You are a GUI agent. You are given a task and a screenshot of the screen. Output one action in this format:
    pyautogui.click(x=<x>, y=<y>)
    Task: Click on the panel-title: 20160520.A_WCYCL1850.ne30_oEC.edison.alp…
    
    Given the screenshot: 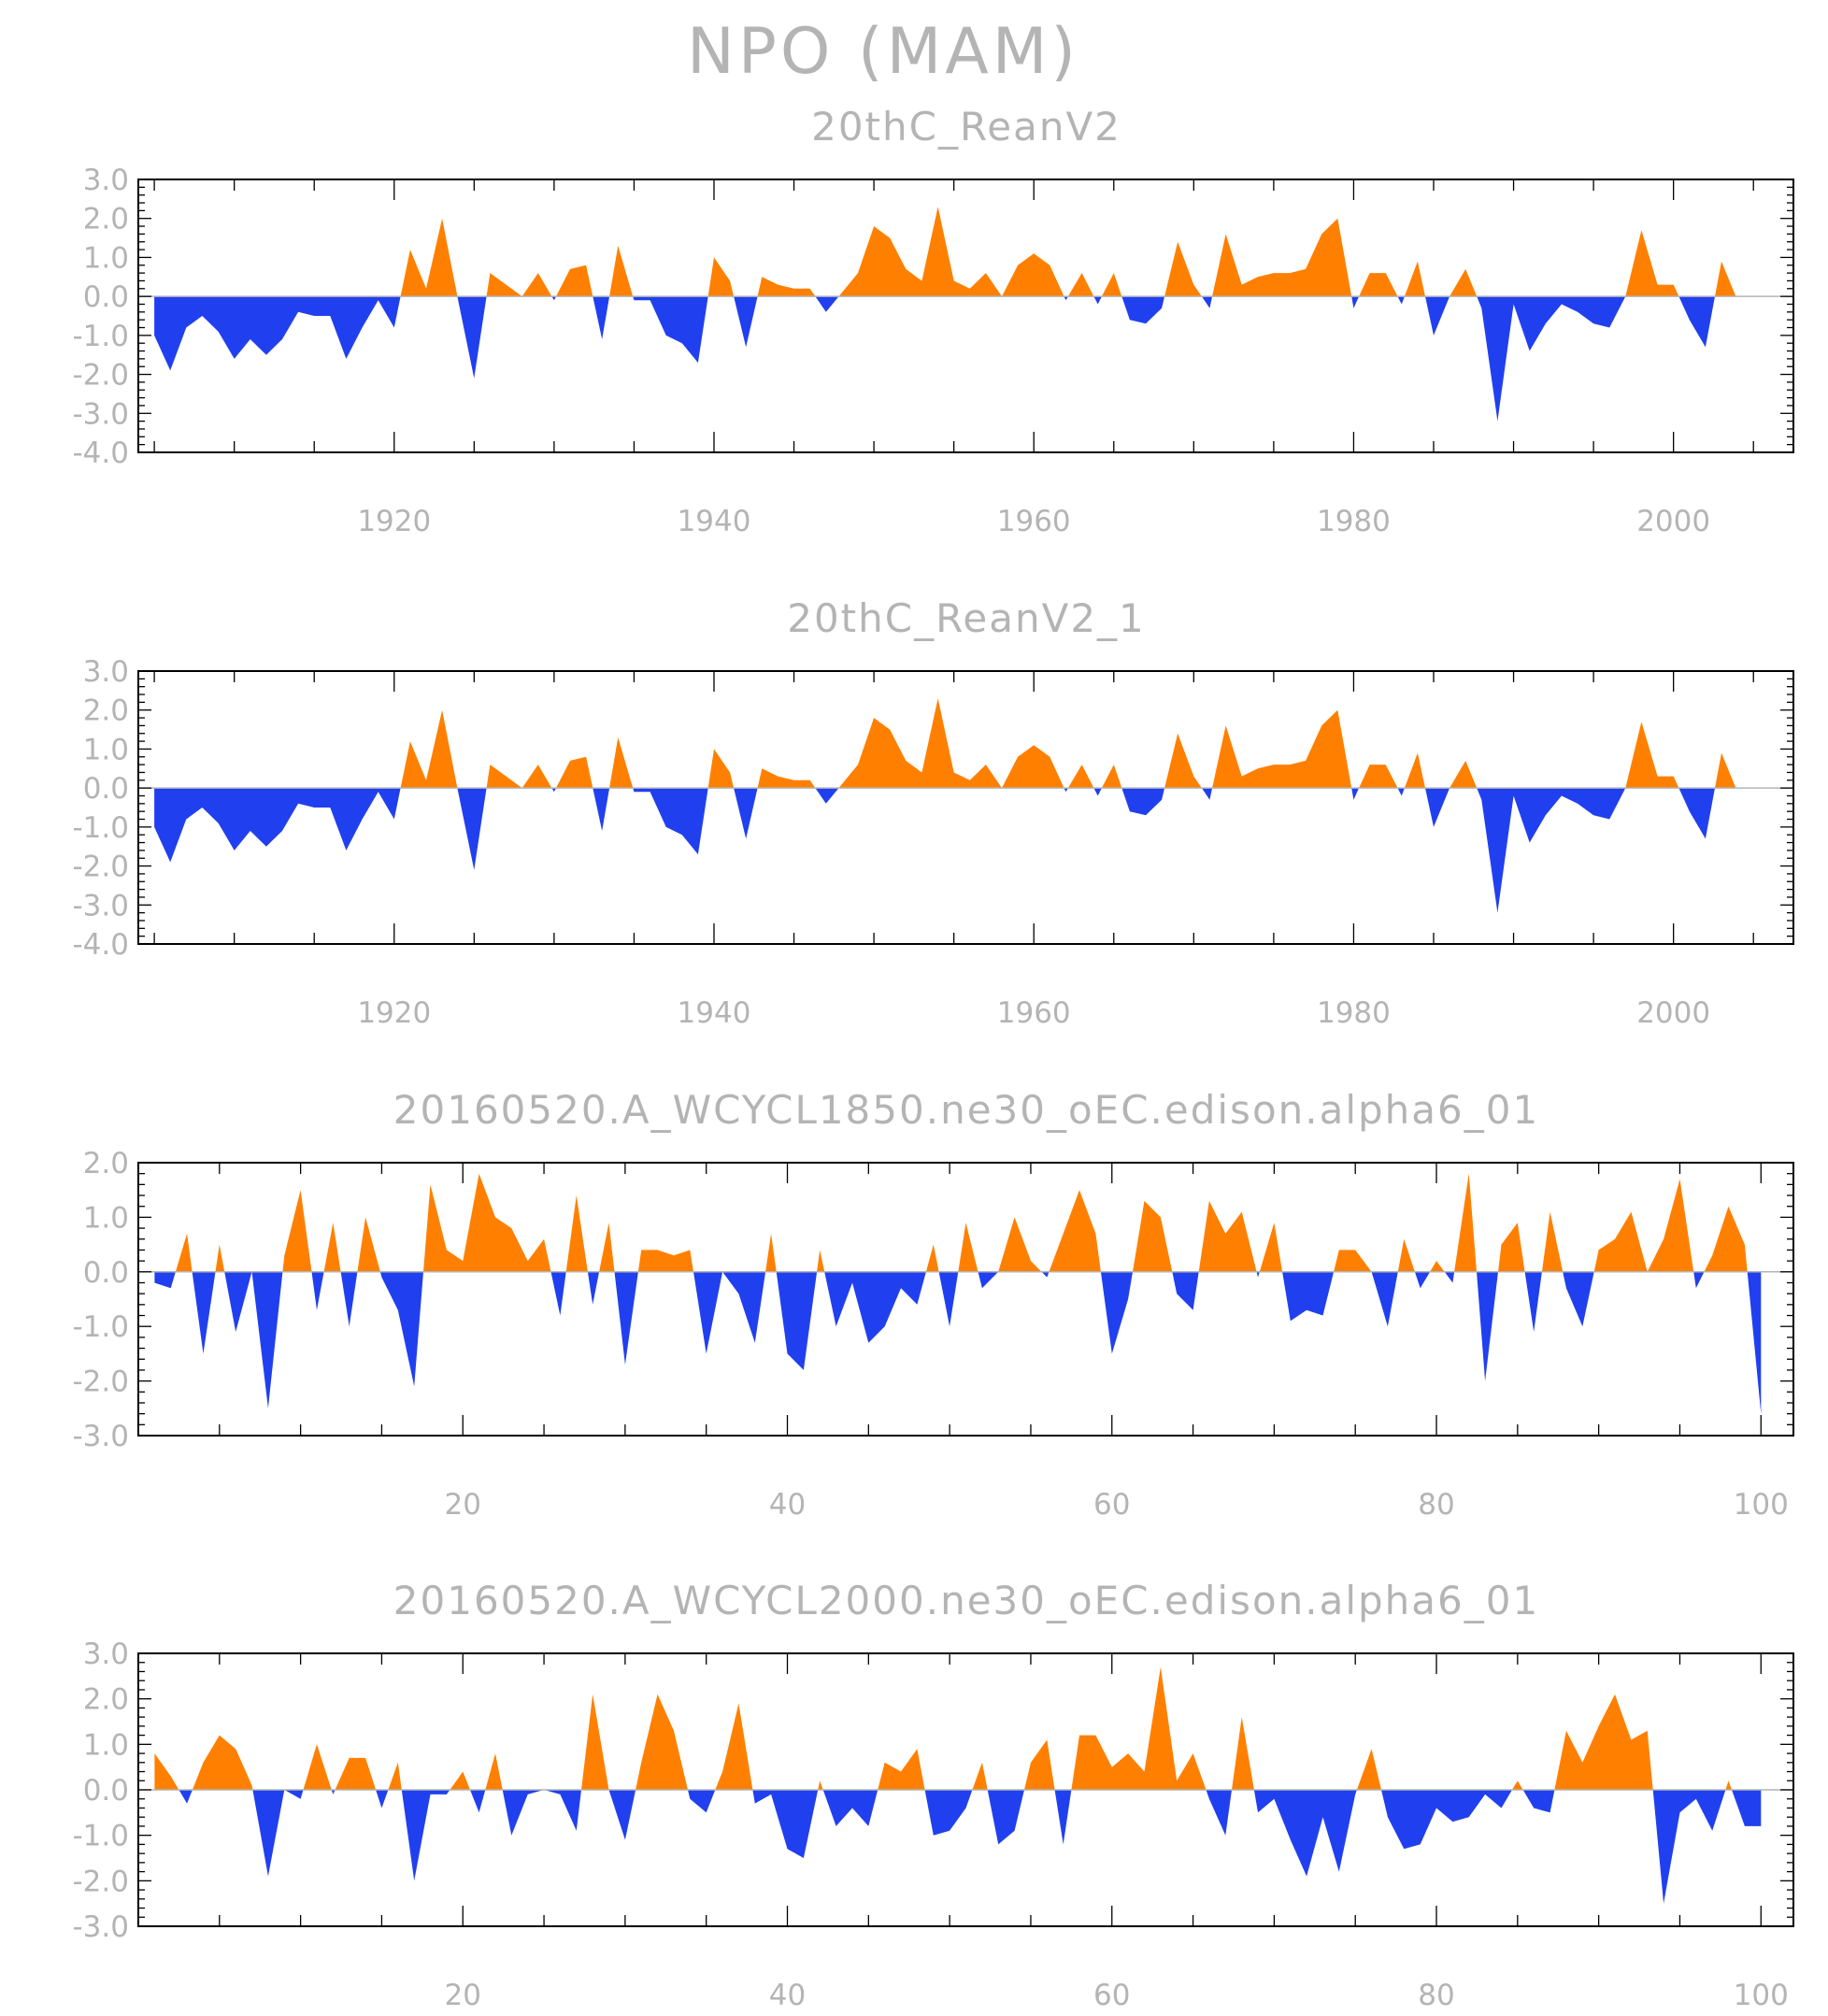 What is the action you would take?
    pyautogui.click(x=966, y=1110)
    